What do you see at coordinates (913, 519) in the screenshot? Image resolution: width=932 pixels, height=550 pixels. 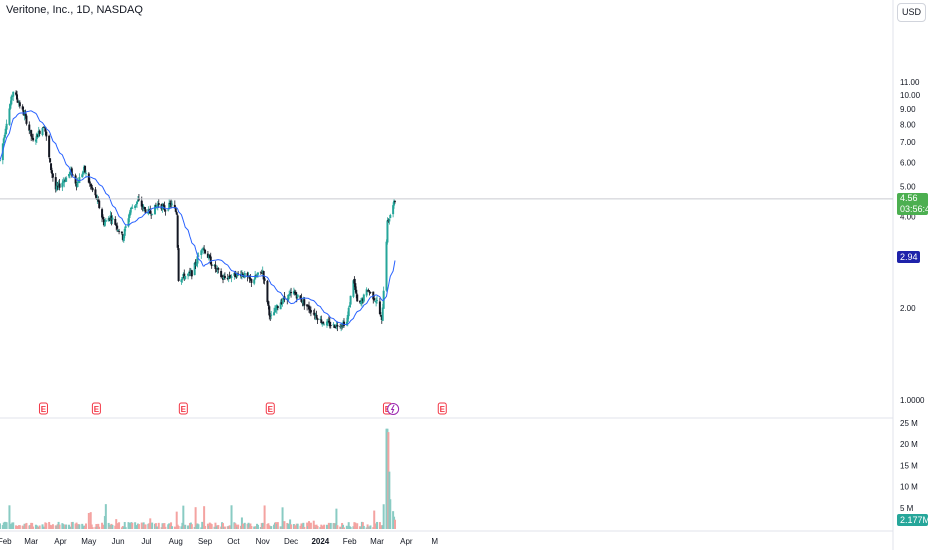 I see `volume-tag: 2.177M` at bounding box center [913, 519].